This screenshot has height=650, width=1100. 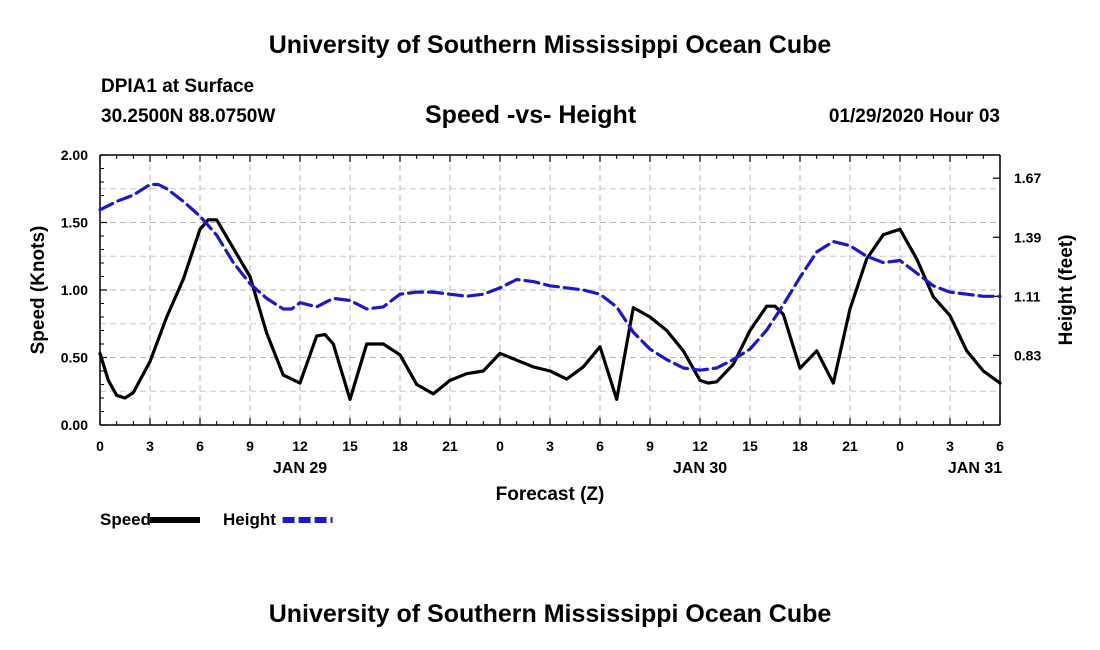 What do you see at coordinates (550, 494) in the screenshot?
I see `x-axis-title: Forecast (Z)` at bounding box center [550, 494].